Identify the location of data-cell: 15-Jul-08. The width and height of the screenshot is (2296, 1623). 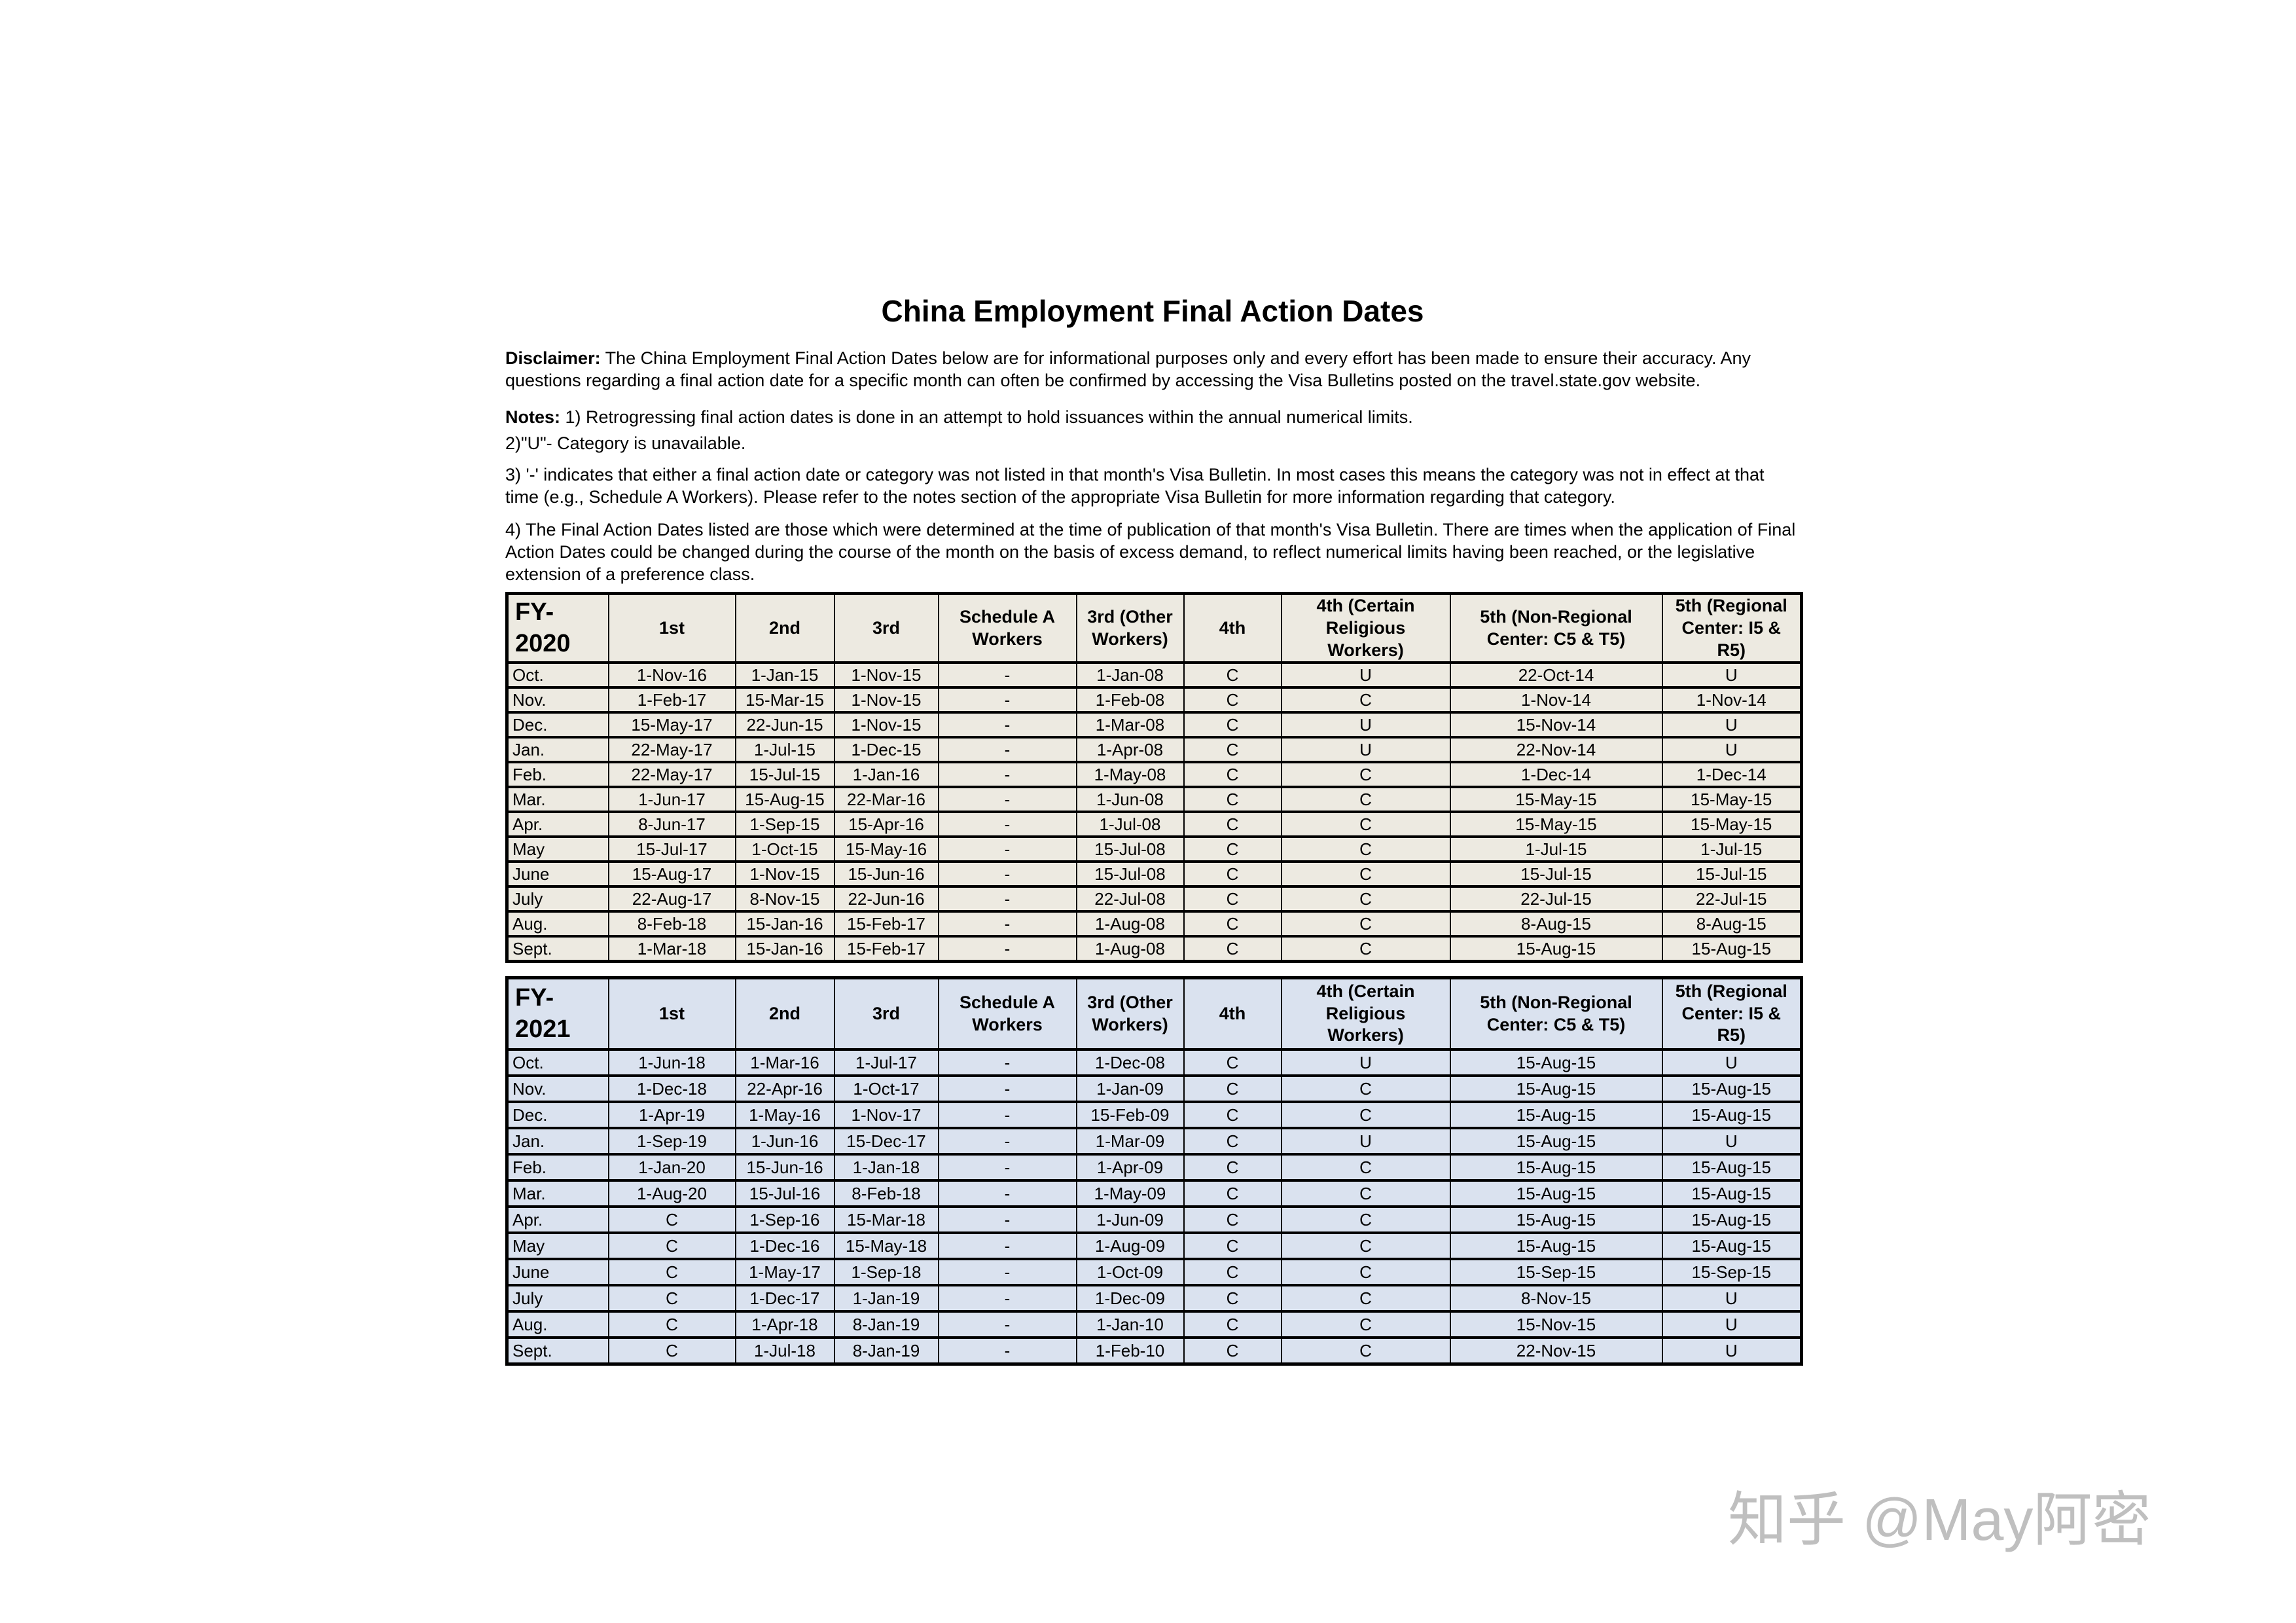
(1130, 874).